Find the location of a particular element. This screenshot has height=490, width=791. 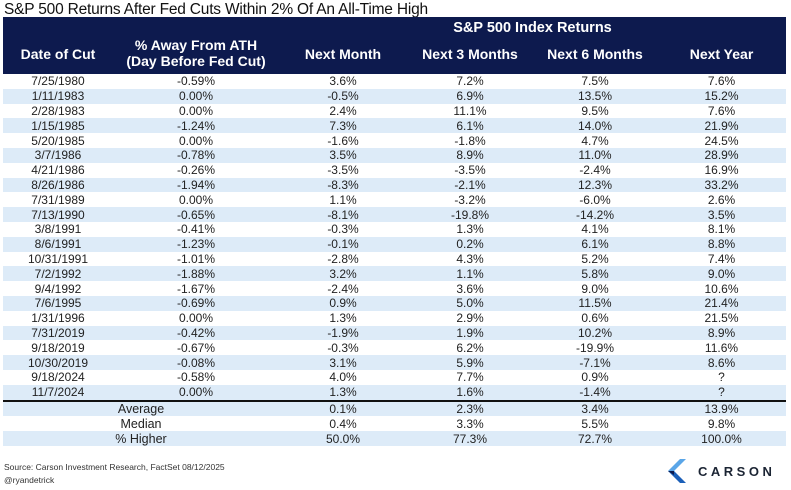

table-cell: ? is located at coordinates (721, 392).